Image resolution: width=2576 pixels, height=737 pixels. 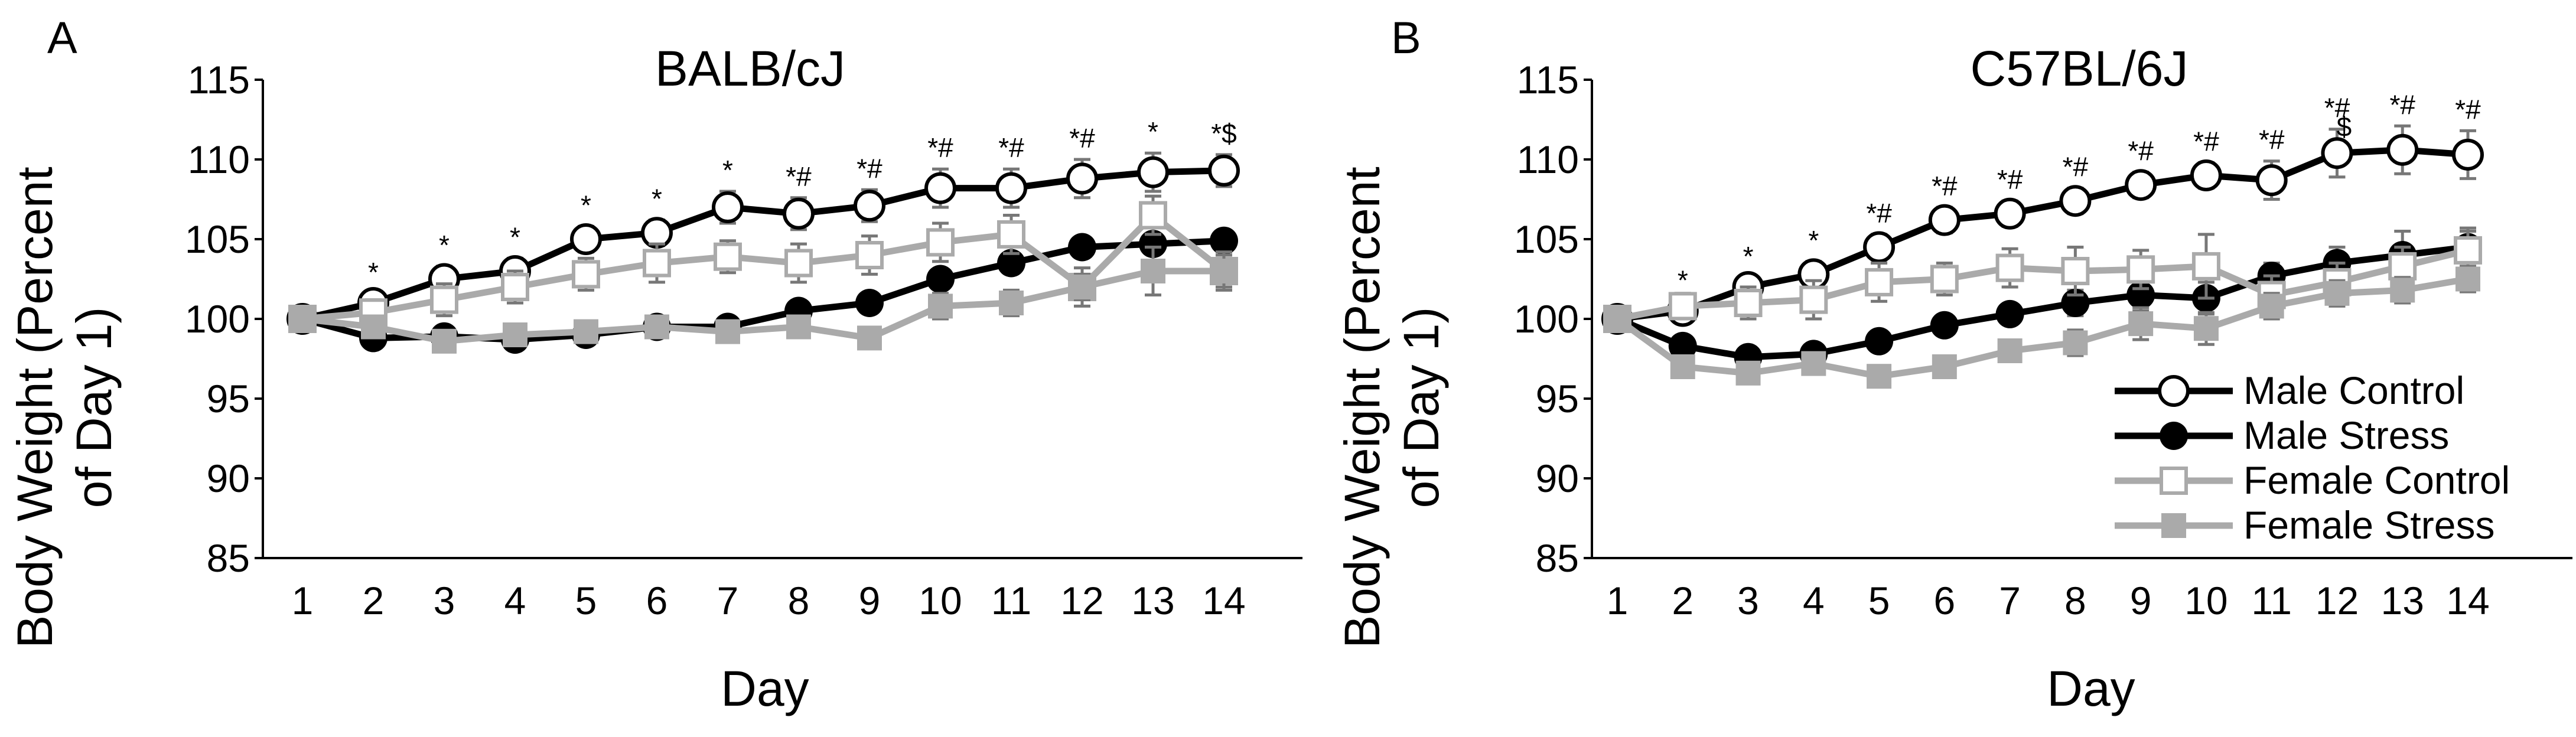 What do you see at coordinates (1748, 600) in the screenshot?
I see `x-tick-label: 3` at bounding box center [1748, 600].